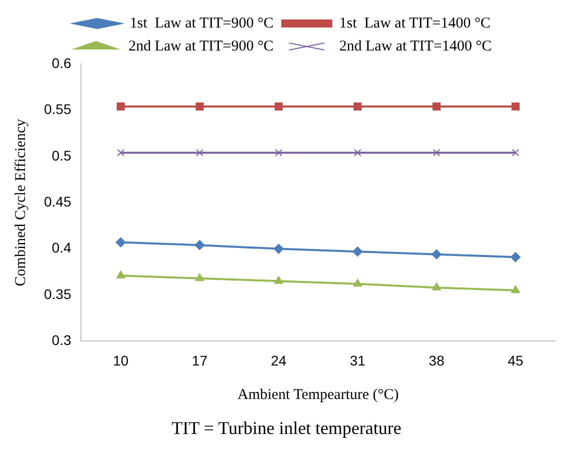  I want to click on y-tick-label: 0.55, so click(58, 109).